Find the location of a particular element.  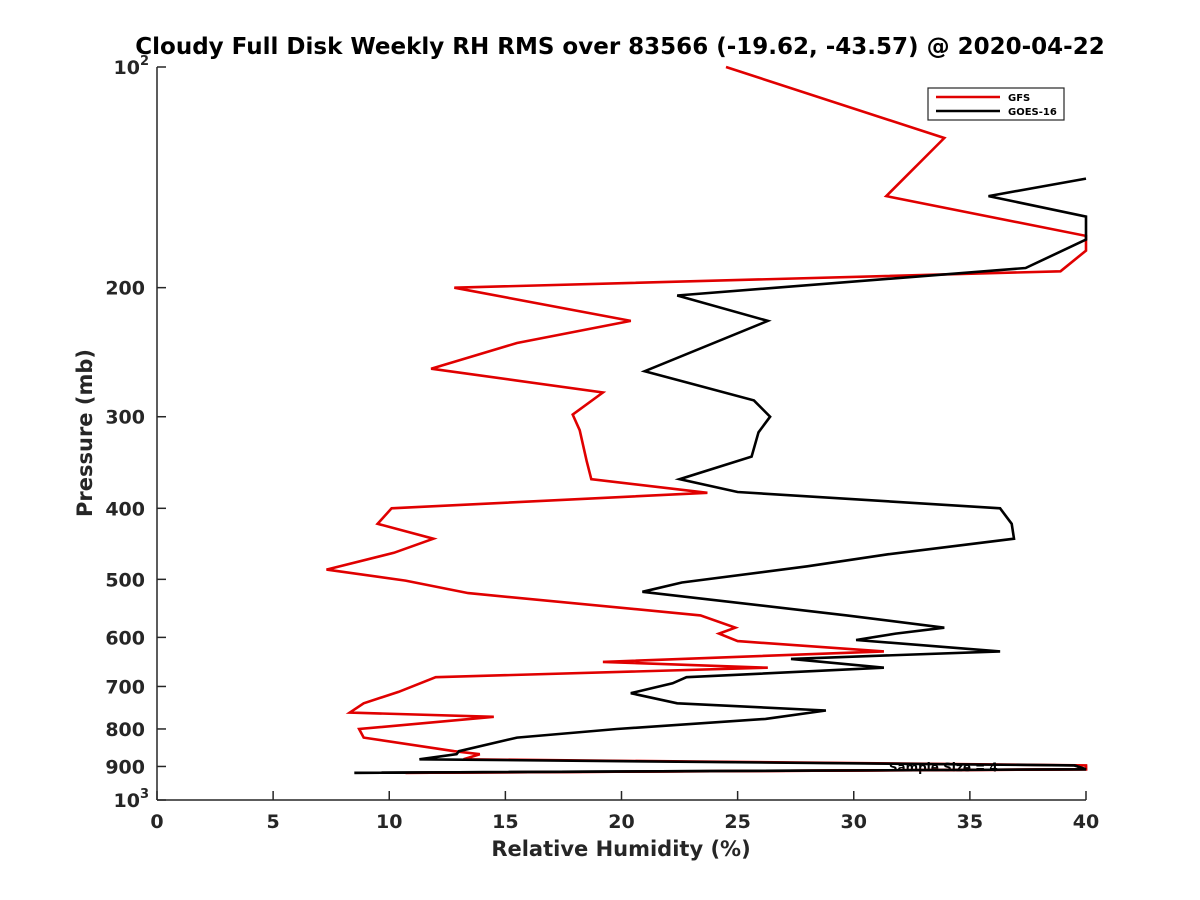

legend: GFS GOES-16 is located at coordinates (996, 104).